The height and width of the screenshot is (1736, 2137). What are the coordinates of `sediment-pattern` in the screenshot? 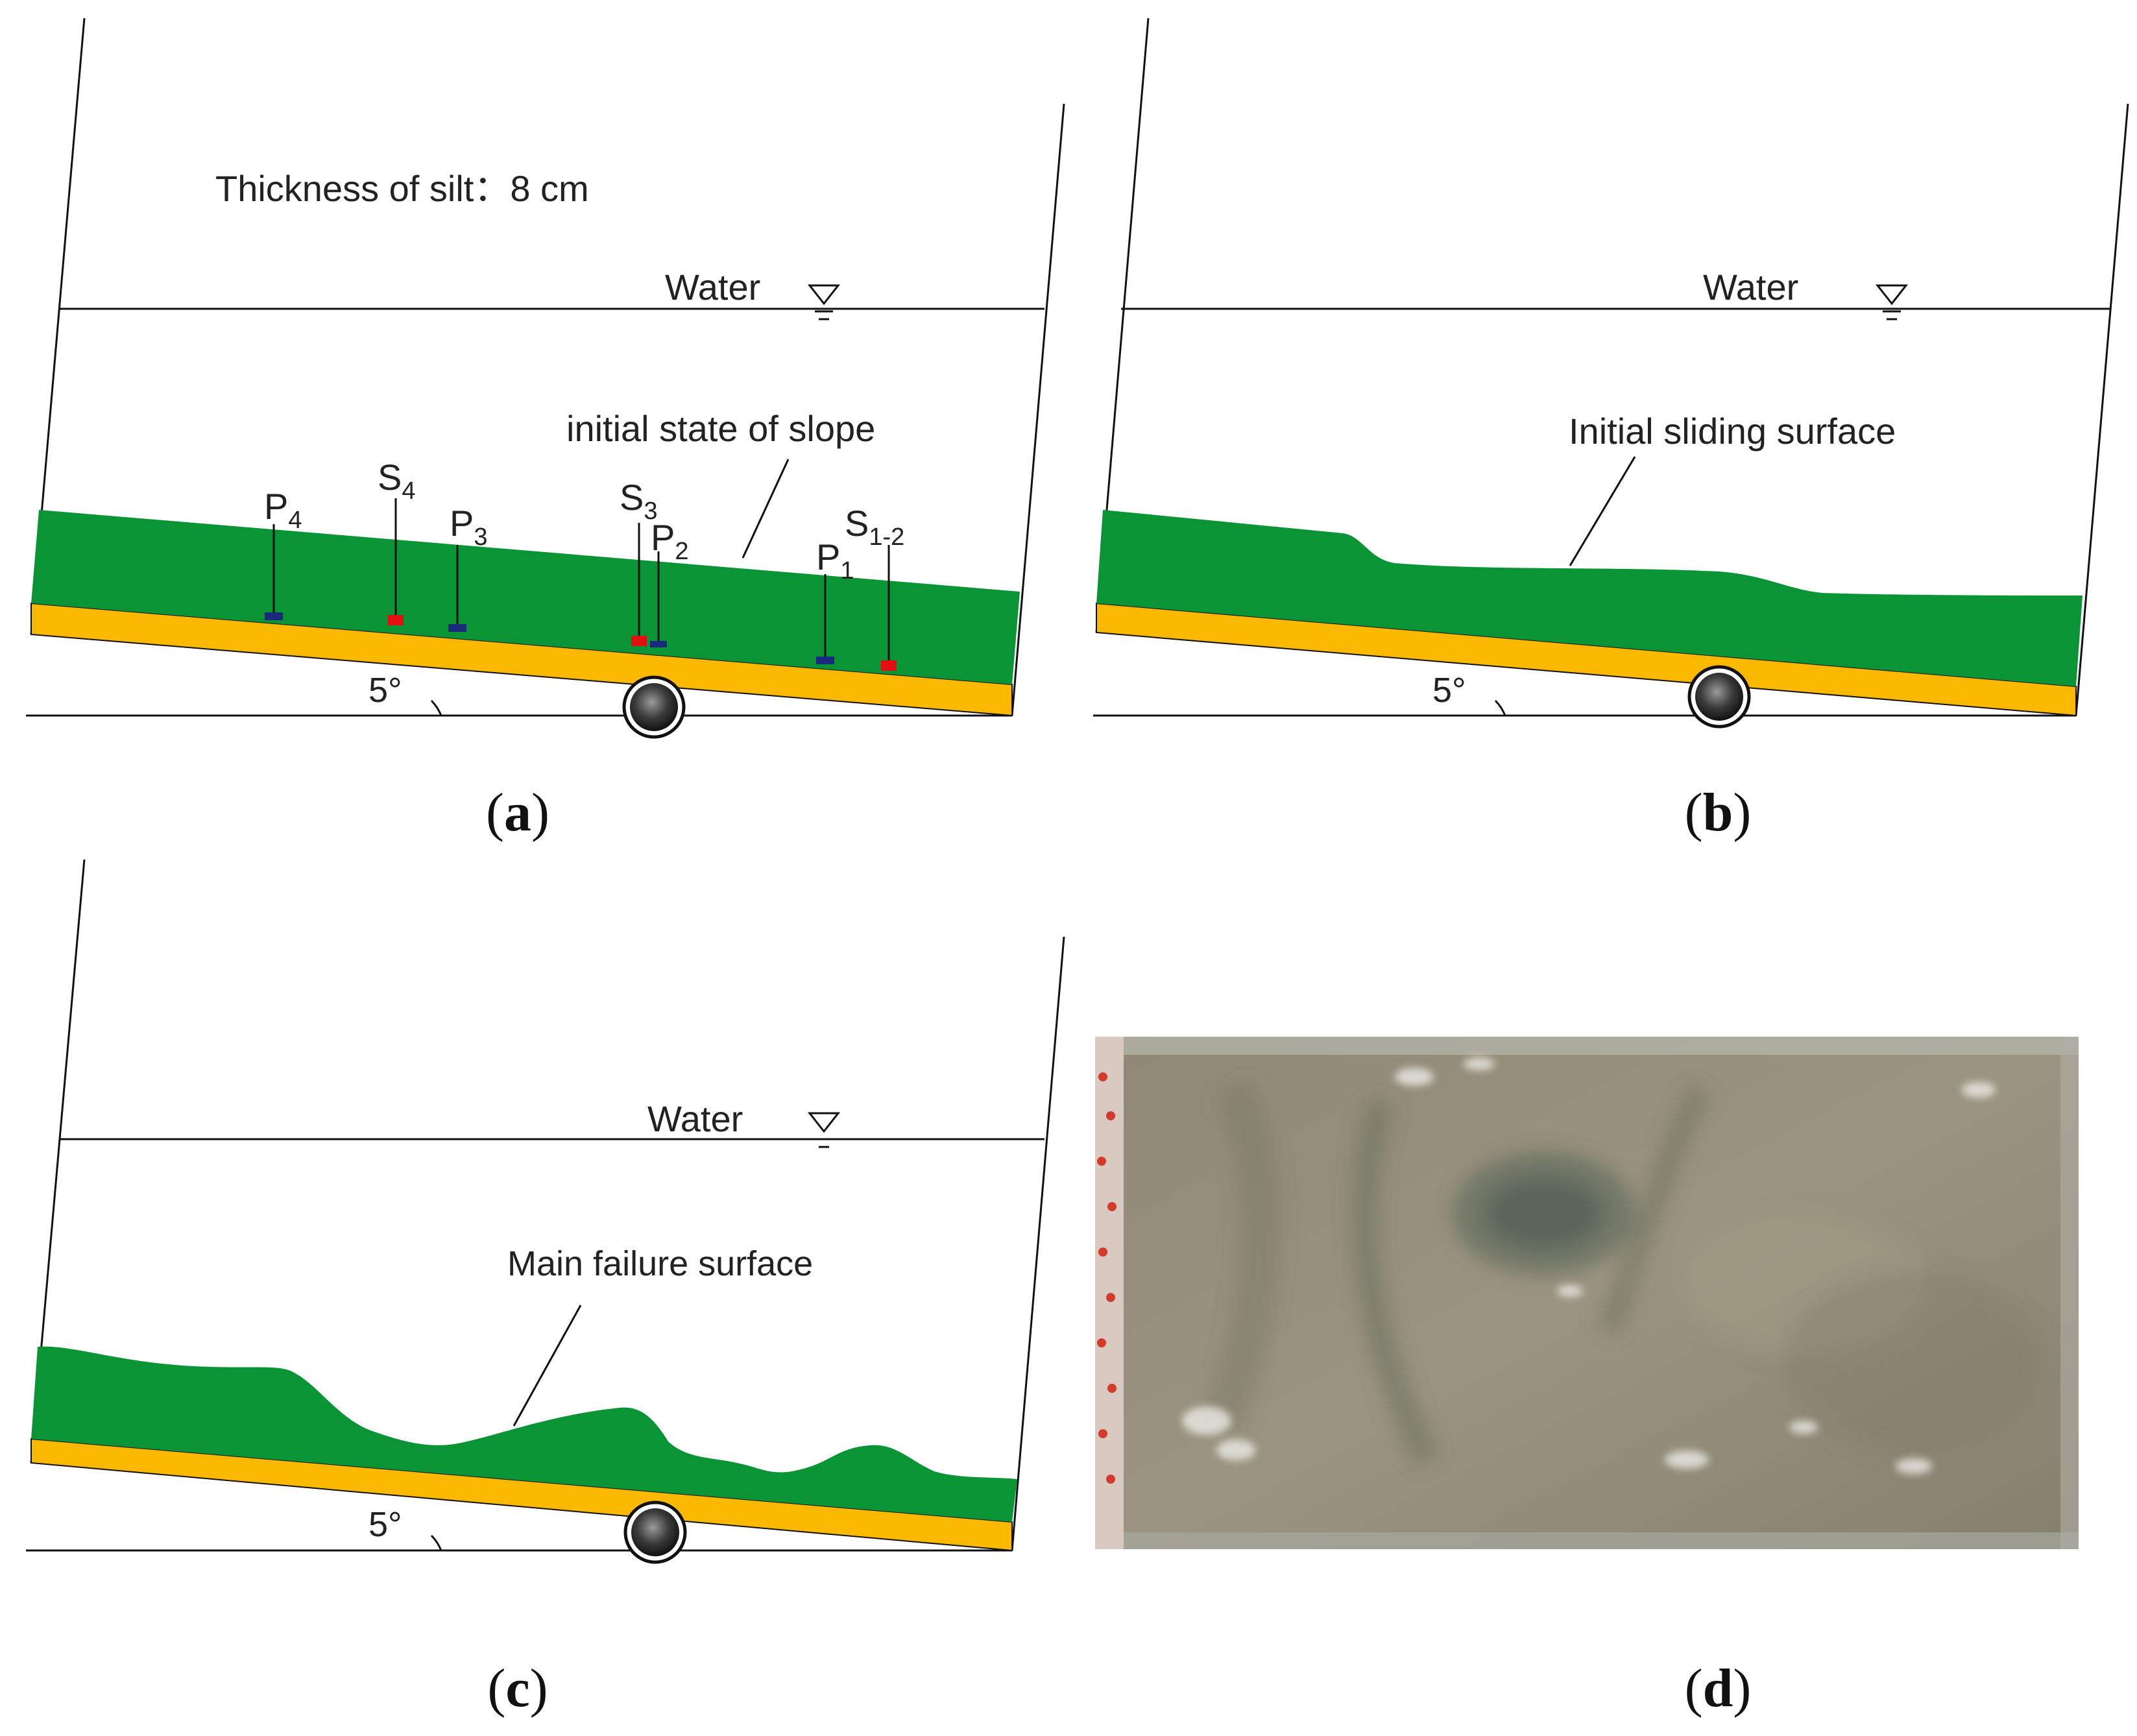 It's located at (1622, 1273).